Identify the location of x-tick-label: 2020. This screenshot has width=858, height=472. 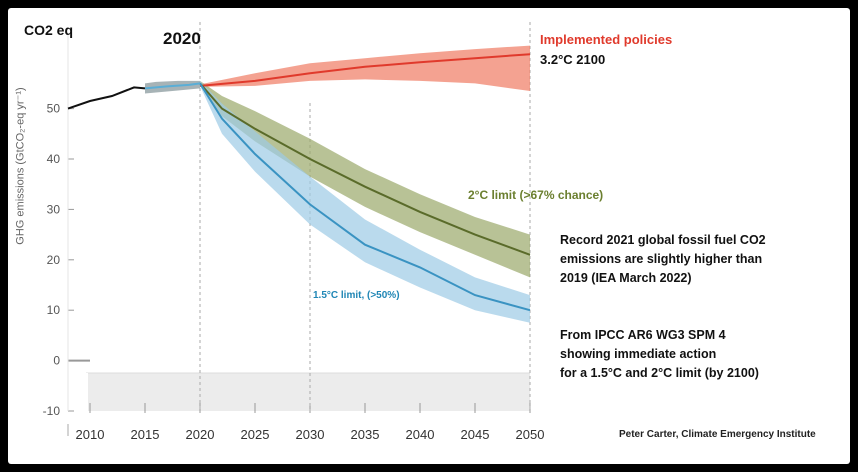
(200, 434).